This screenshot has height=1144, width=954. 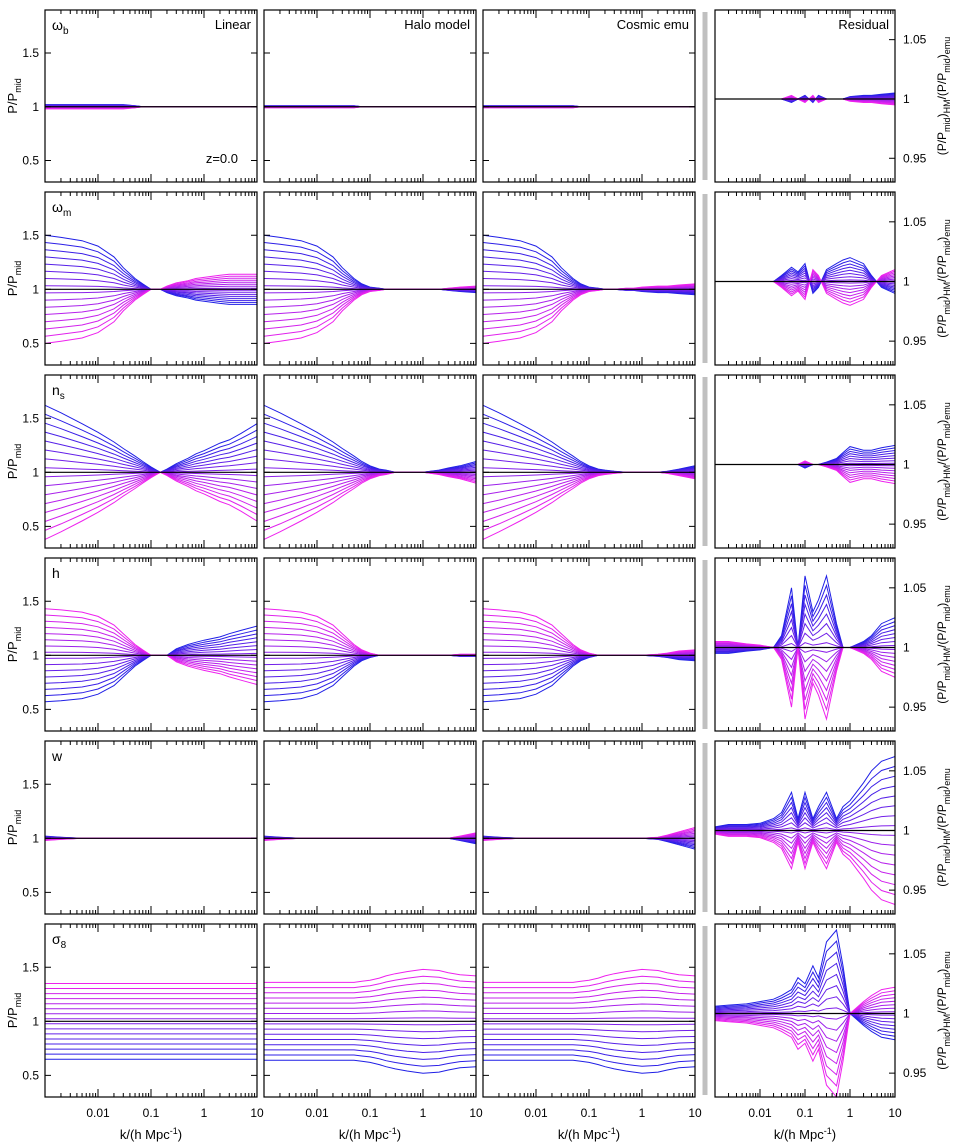 What do you see at coordinates (222, 158) in the screenshot?
I see `redshift-label: z=0.0` at bounding box center [222, 158].